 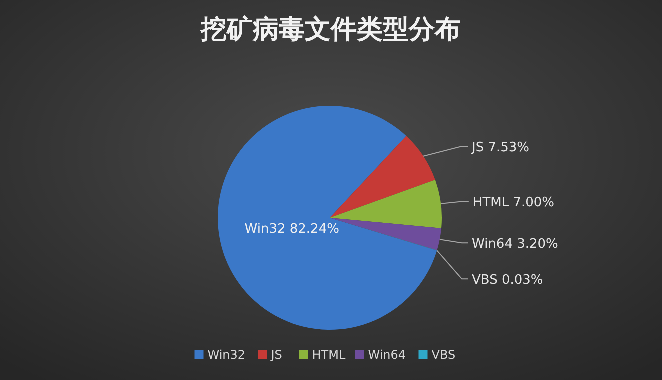 I want to click on category-label: Win32 82.24%, so click(x=292, y=230).